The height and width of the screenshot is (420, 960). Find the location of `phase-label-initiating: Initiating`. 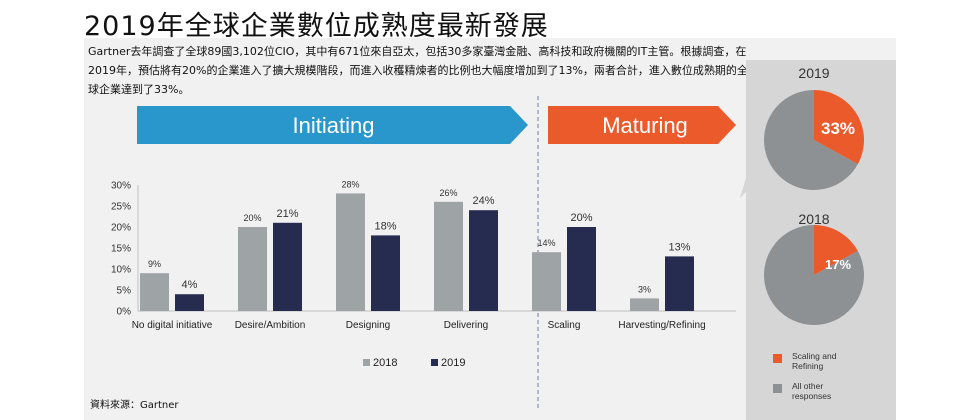

phase-label-initiating: Initiating is located at coordinates (334, 125).